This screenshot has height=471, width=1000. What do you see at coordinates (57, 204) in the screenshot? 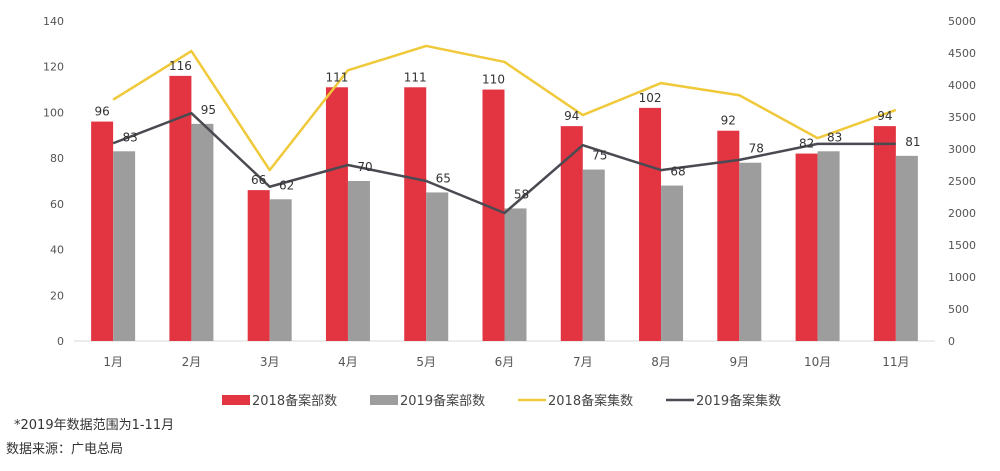
I see `y-left-tick-label: 60` at bounding box center [57, 204].